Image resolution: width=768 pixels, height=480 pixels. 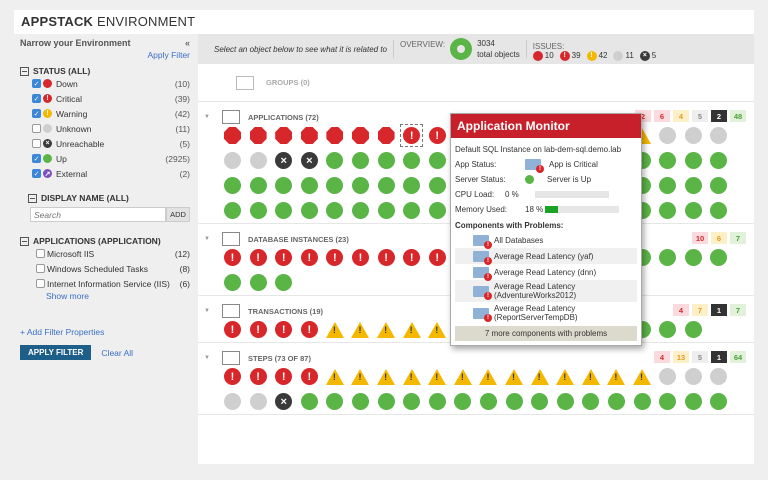 What do you see at coordinates (111, 83) in the screenshot?
I see `status-filter-down: ✓ Down (10)` at bounding box center [111, 83].